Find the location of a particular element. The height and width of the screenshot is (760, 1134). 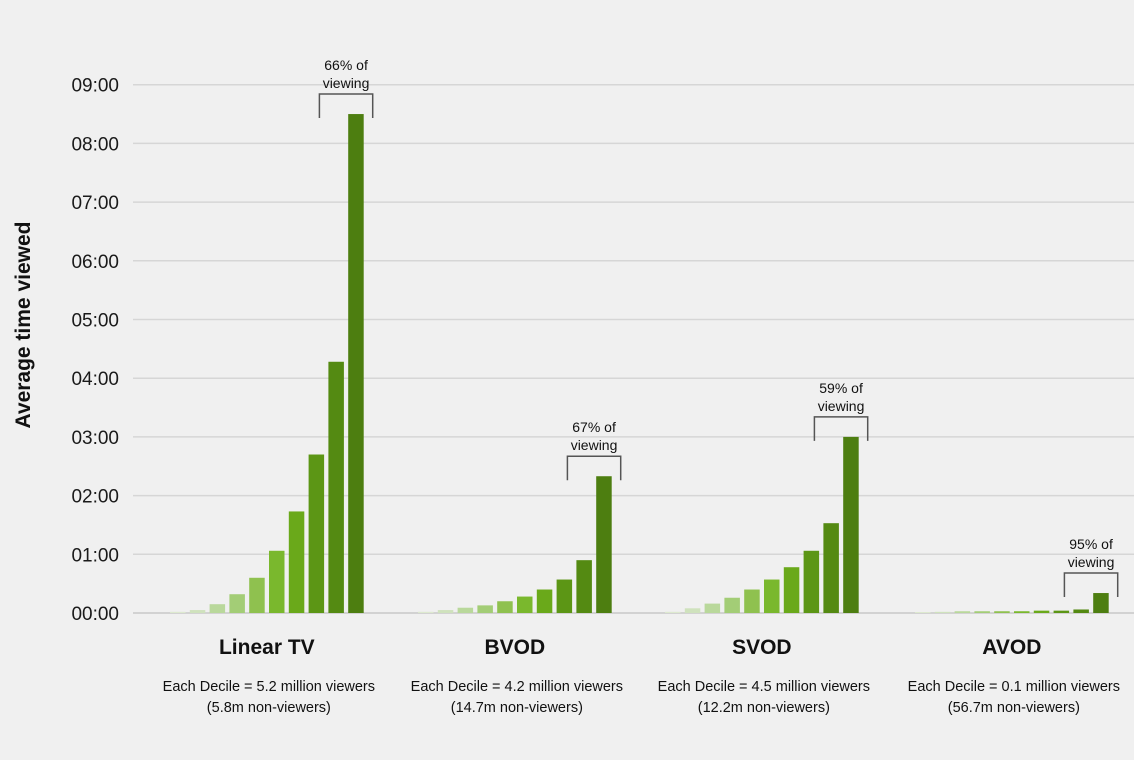

group-title: AVOD is located at coordinates (1011, 647).